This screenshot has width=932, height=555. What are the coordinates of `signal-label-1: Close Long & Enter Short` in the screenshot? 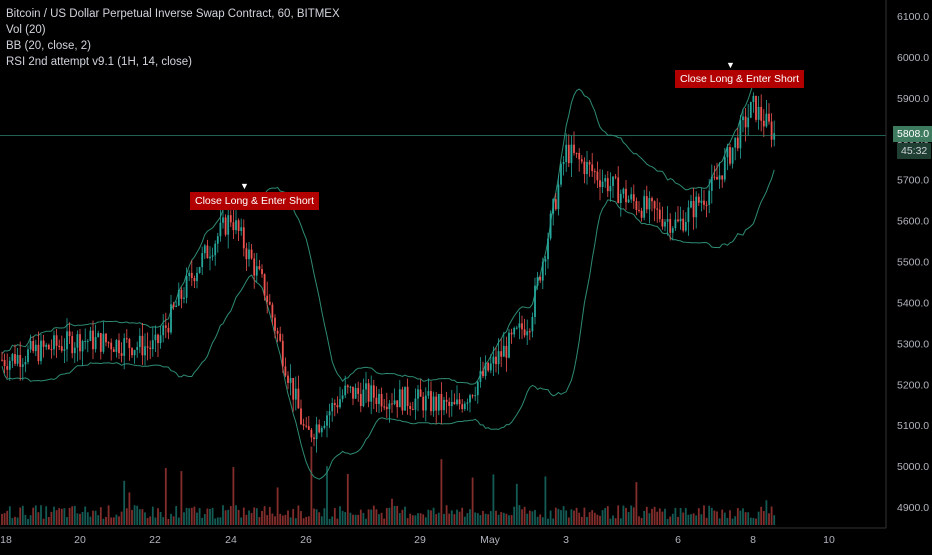 It's located at (255, 201).